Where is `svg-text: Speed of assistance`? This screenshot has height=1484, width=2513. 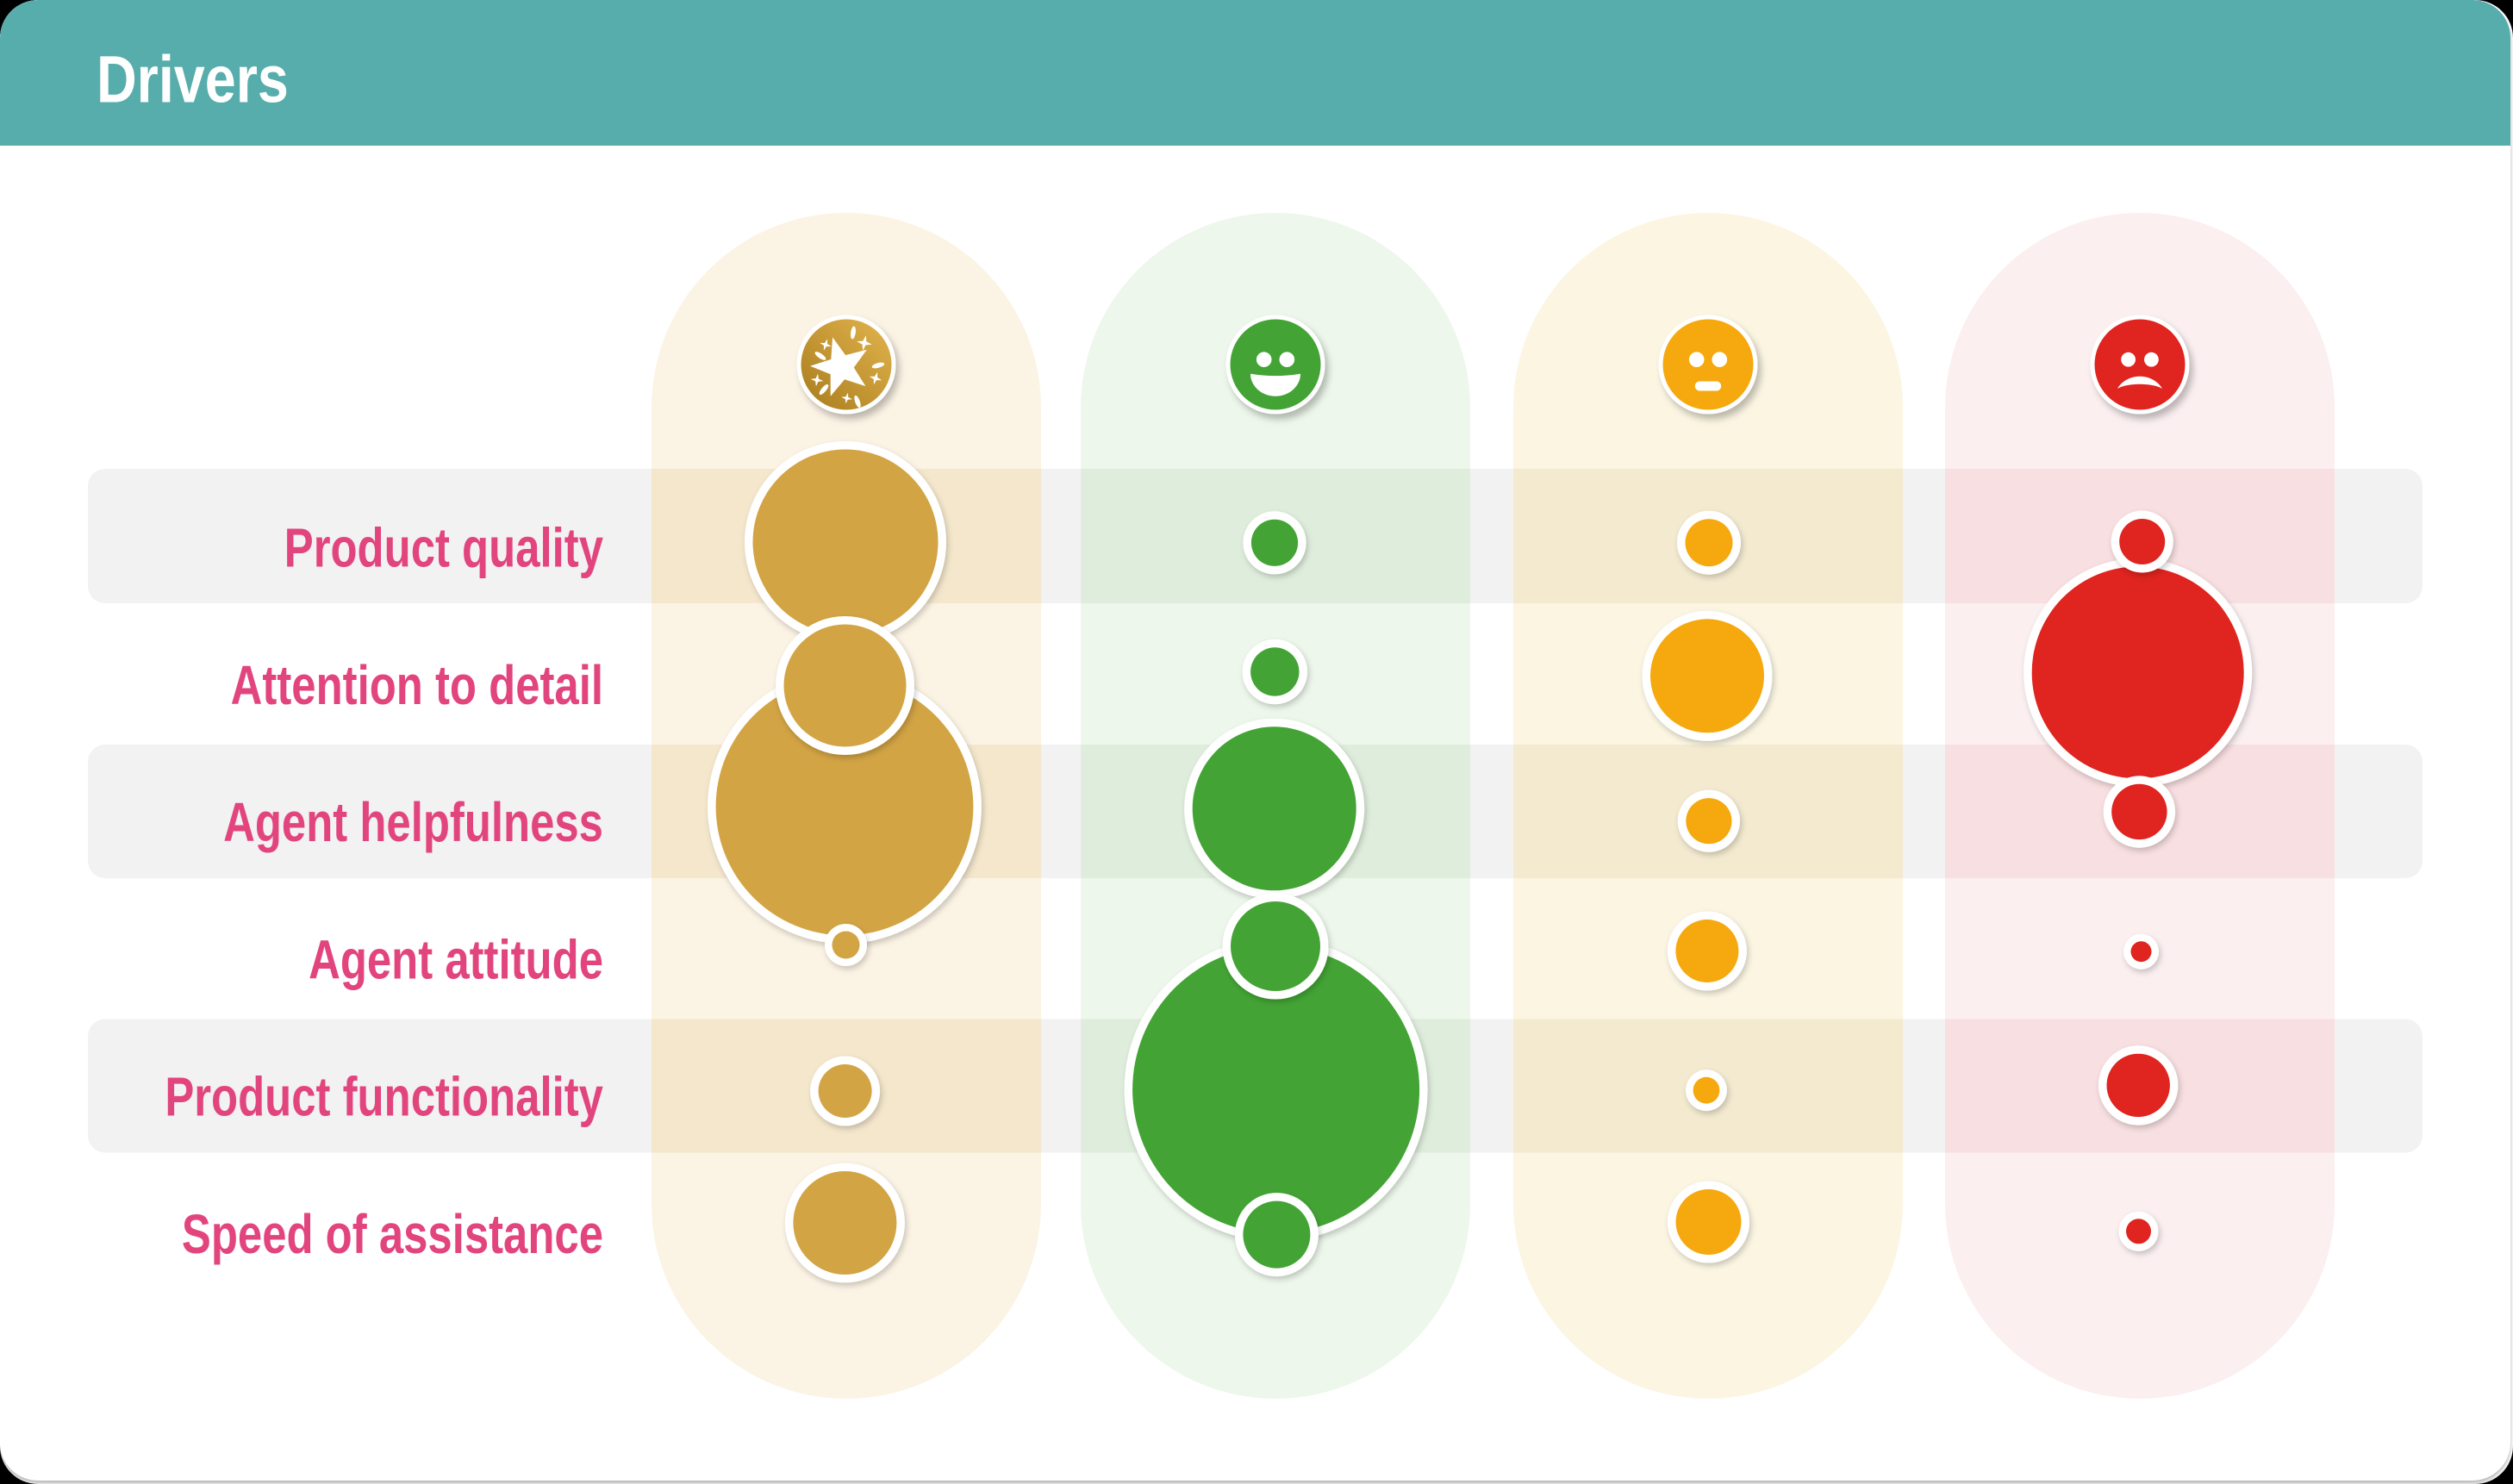
svg-text: Speed of assistance is located at coordinates (392, 1235).